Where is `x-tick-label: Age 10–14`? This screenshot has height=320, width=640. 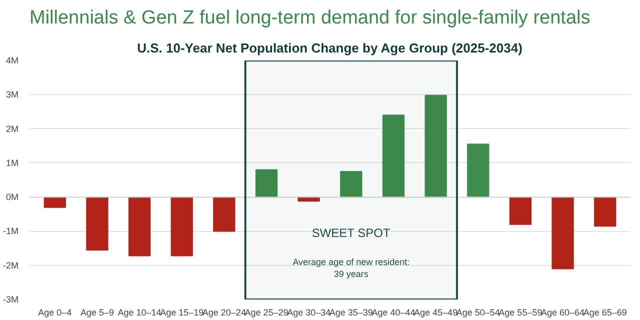
x-tick-label: Age 10–14 is located at coordinates (140, 313).